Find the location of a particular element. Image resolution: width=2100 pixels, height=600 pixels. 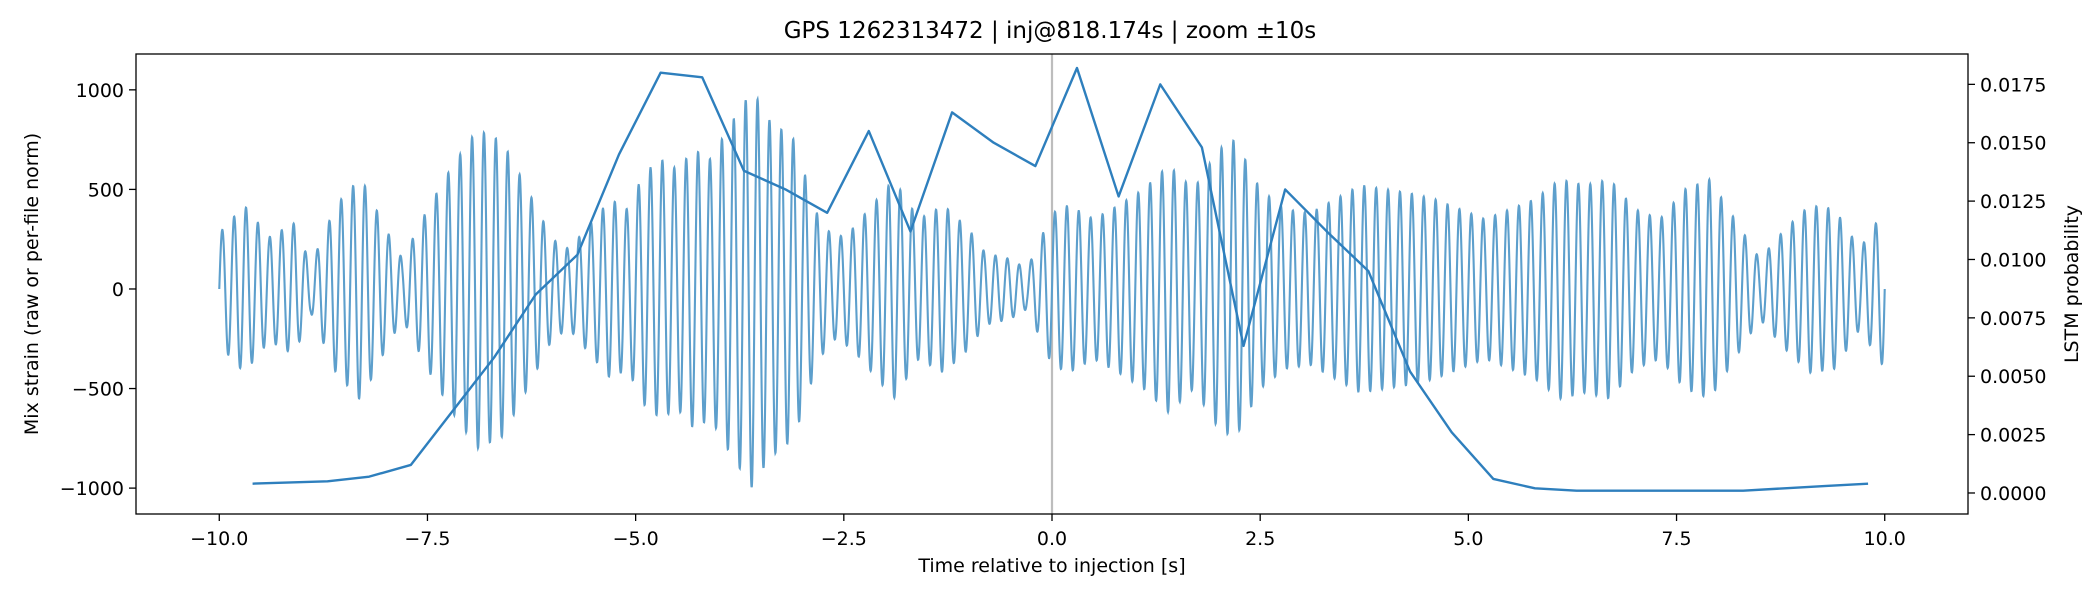

x-tick-label: 10.0 is located at coordinates (1885, 539).